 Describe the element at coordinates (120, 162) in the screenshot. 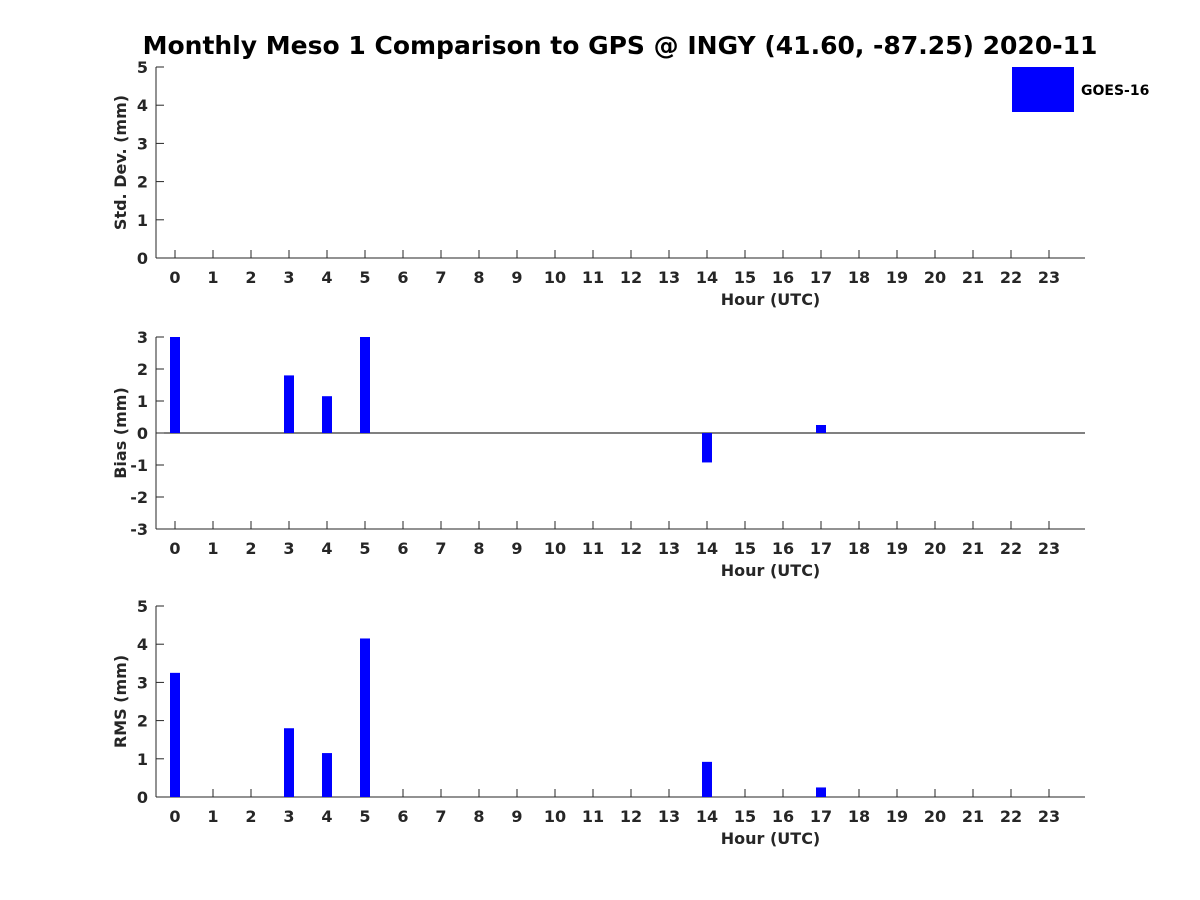

I see `y-axis-label: Std. Dev. (mm)` at that location.